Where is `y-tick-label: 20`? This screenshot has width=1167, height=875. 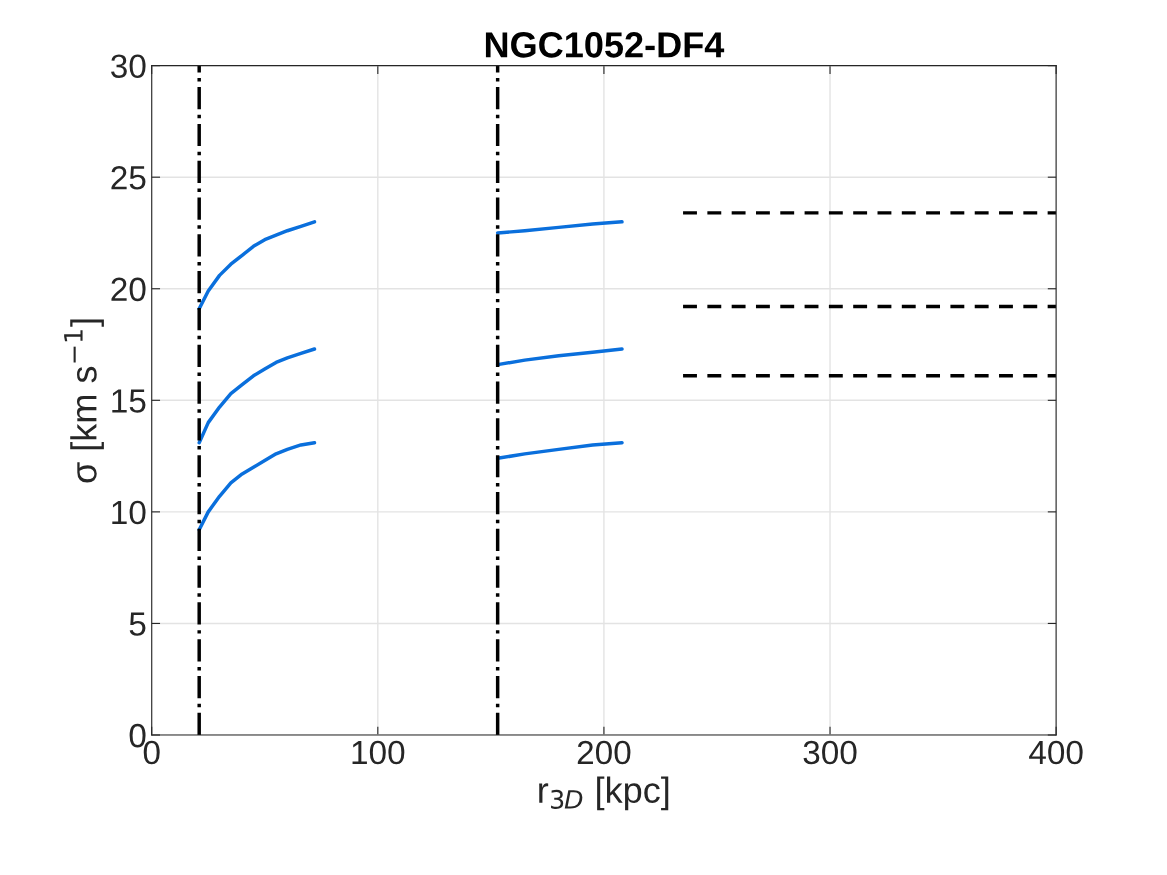 y-tick-label: 20 is located at coordinates (128, 289).